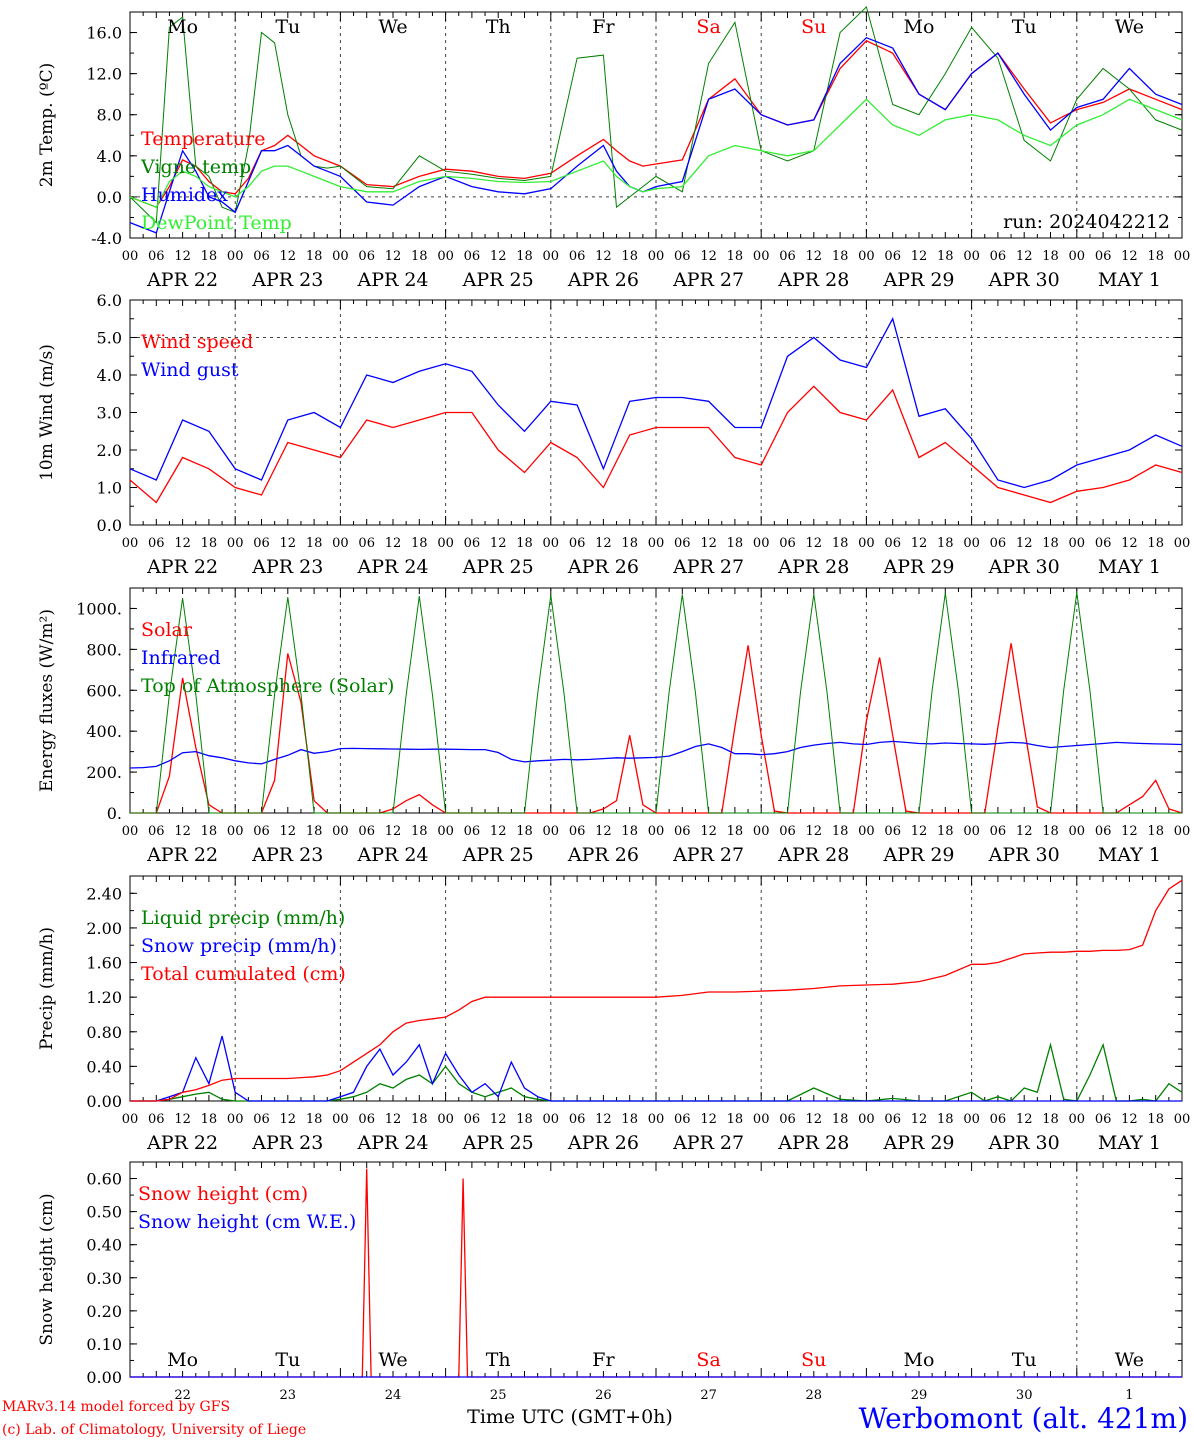 The height and width of the screenshot is (1440, 1194). Describe the element at coordinates (104, 1377) in the screenshot. I see `y-tick-label: 0.00` at that location.